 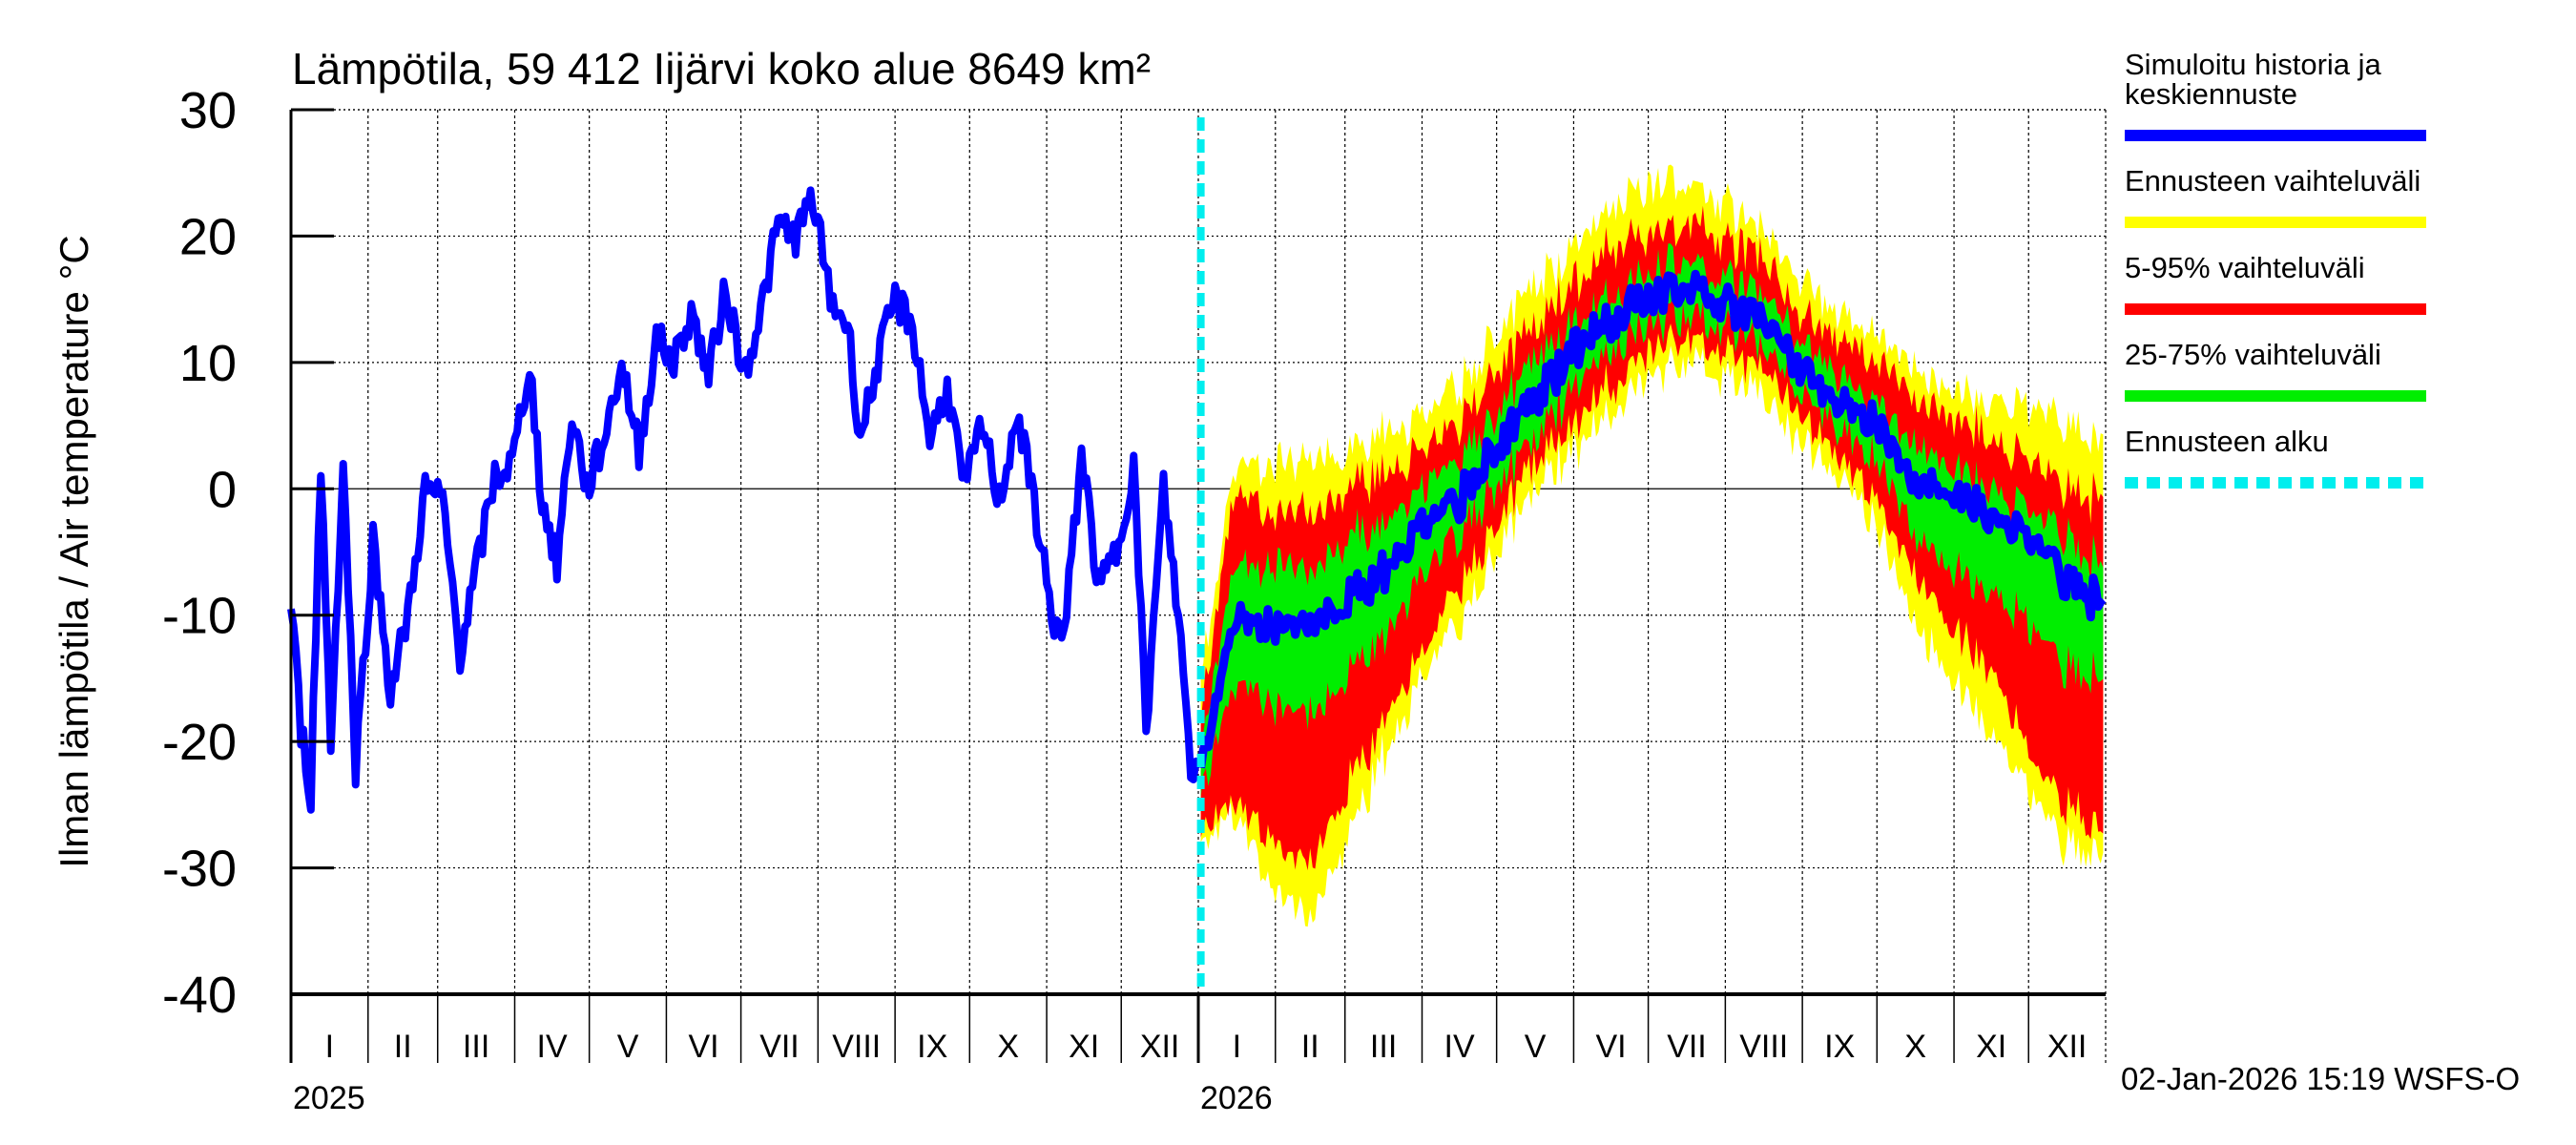 What do you see at coordinates (208, 237) in the screenshot?
I see `y-tick-label: 20` at bounding box center [208, 237].